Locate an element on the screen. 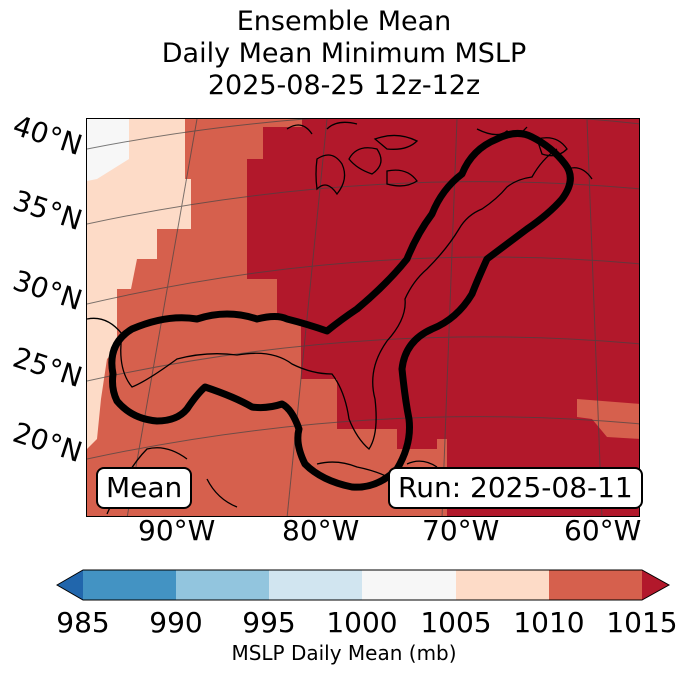  title-line-1: Ensemble Mean is located at coordinates (344, 21).